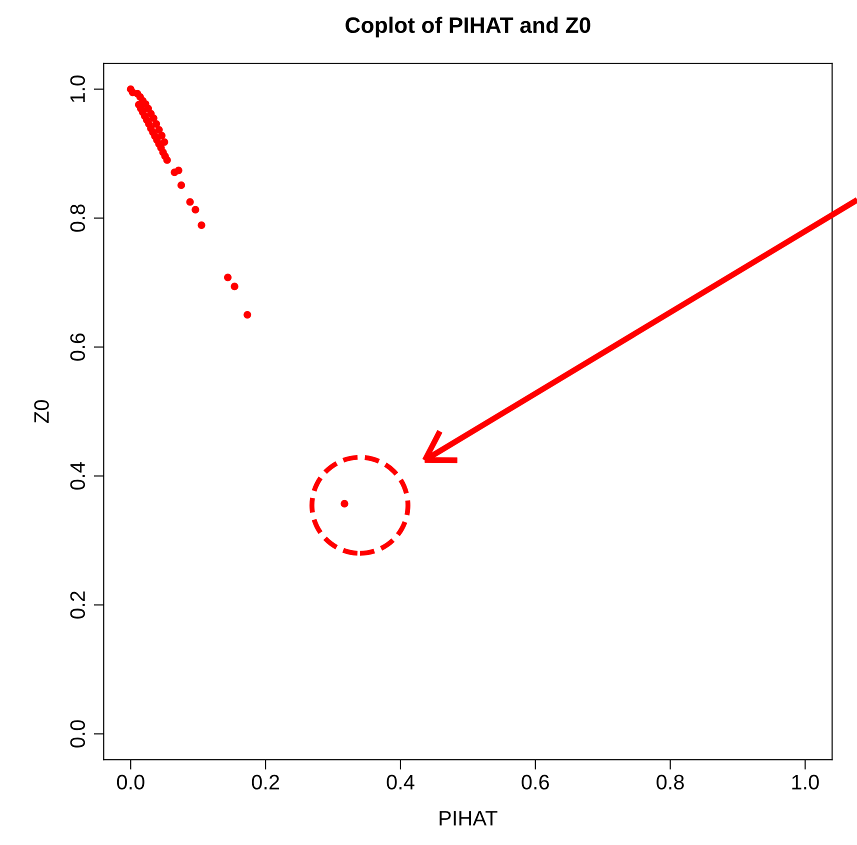  Describe the element at coordinates (77, 605) in the screenshot. I see `y-tick-label: 0.2` at that location.